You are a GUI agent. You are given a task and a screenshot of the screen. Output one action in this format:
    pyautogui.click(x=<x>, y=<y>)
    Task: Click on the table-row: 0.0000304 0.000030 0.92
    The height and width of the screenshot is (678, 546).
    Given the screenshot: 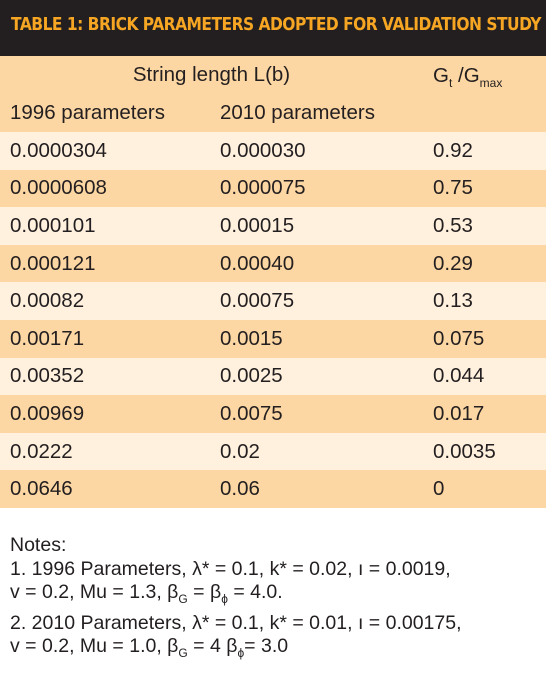 What is the action you would take?
    pyautogui.click(x=273, y=151)
    